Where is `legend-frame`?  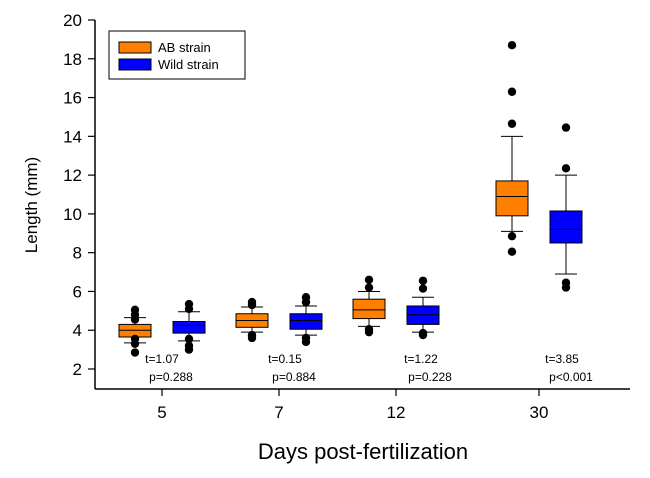
legend-frame is located at coordinates (177, 55).